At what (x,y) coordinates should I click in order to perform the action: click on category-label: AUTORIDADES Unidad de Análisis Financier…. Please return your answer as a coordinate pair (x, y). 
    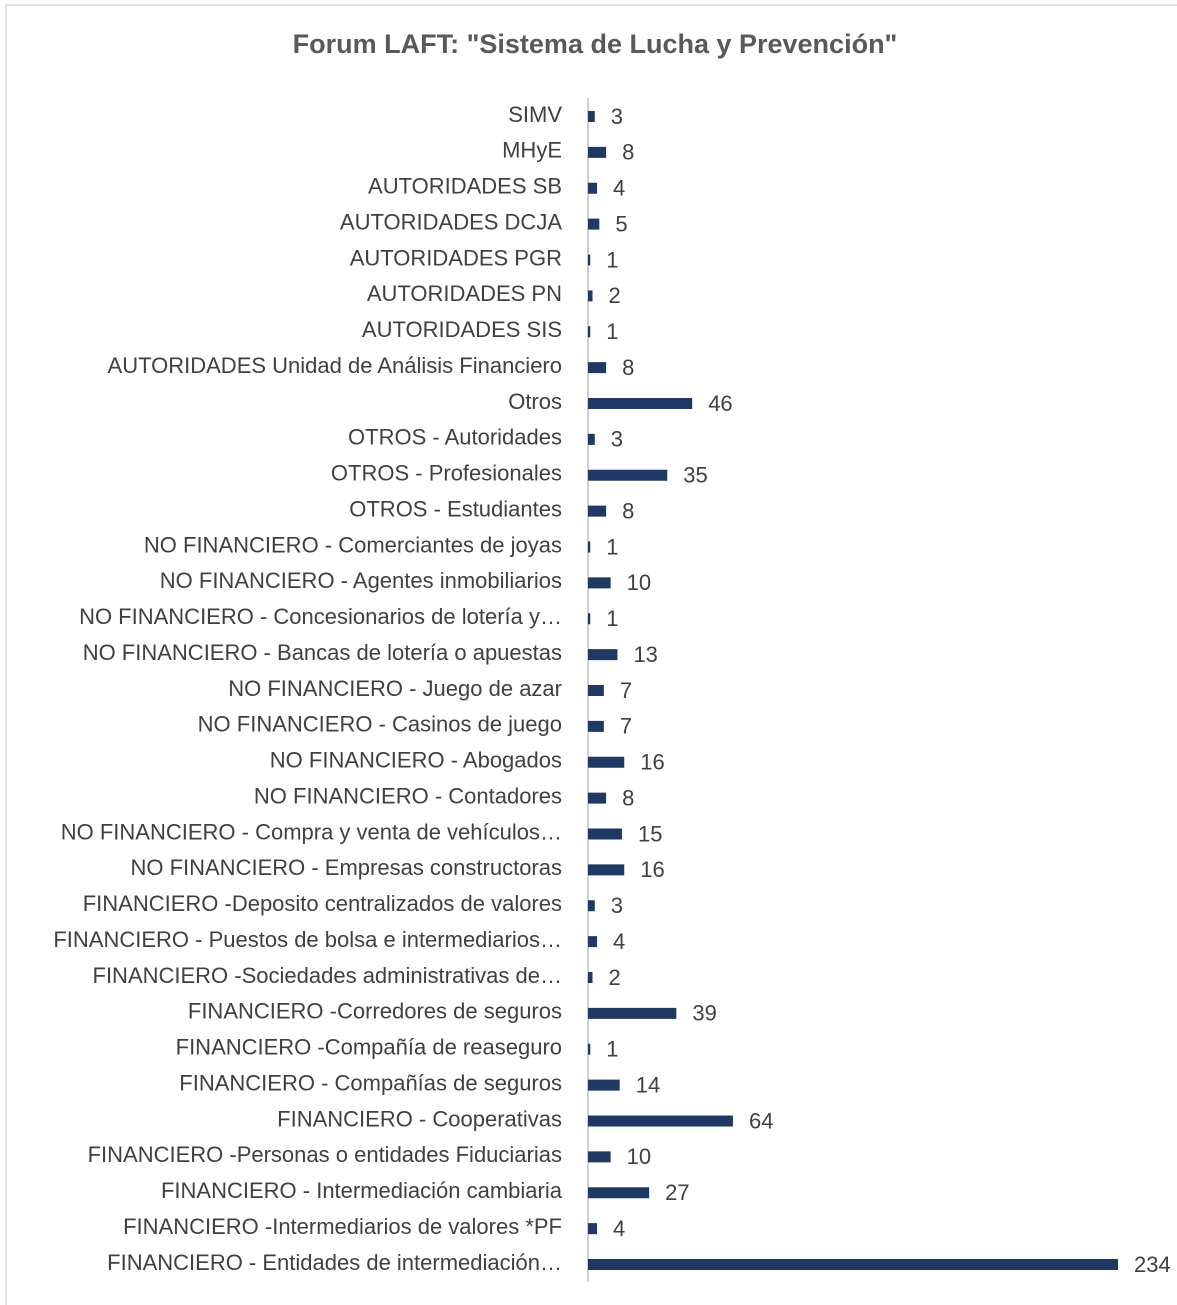
    Looking at the image, I should click on (335, 365).